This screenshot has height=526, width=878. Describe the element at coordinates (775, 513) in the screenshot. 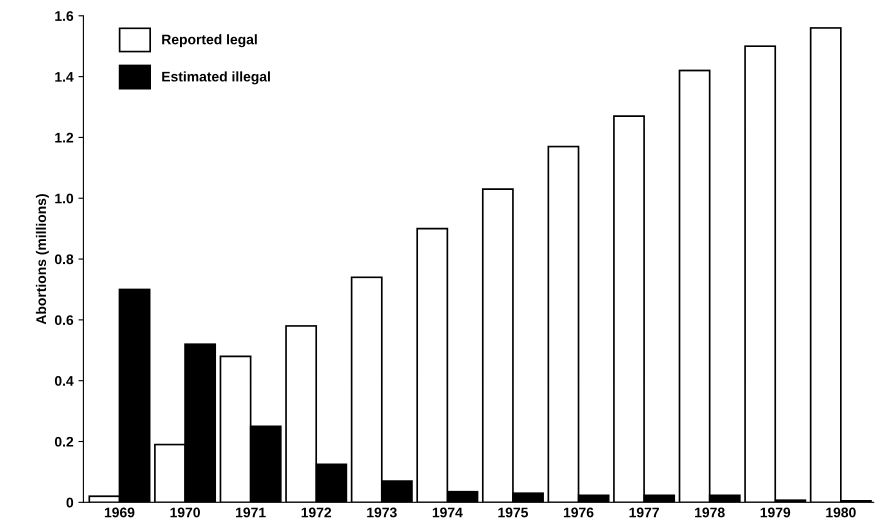

I see `x-tick-label: 1979` at that location.